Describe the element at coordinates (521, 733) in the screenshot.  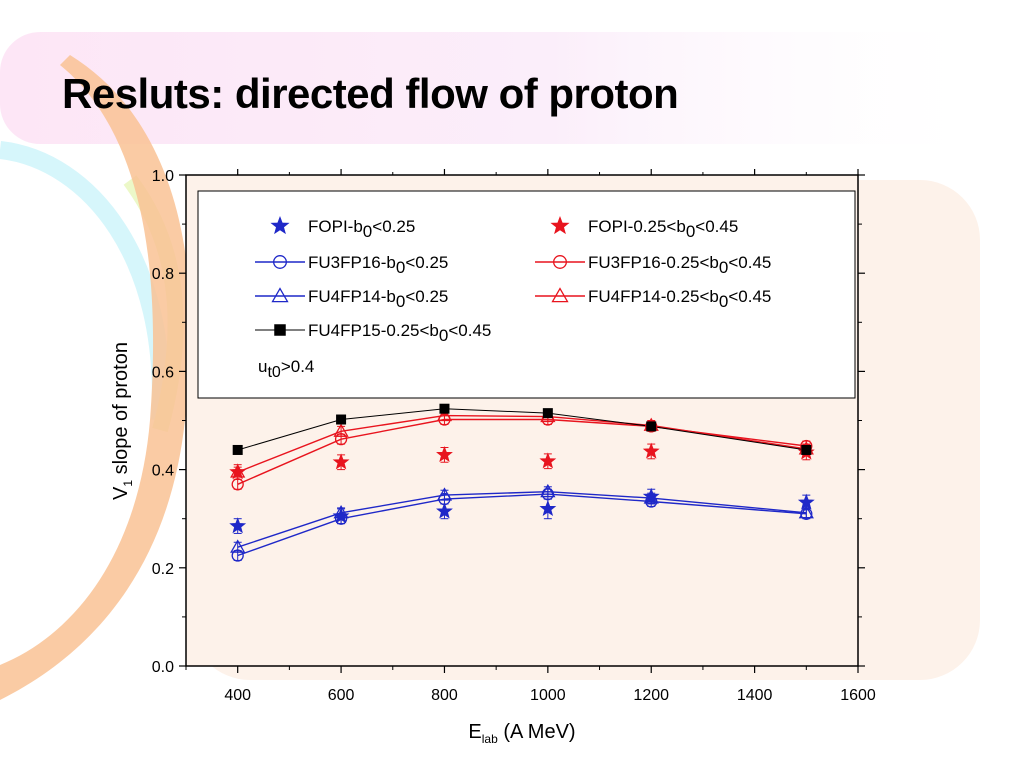
I see `x-axis-label: Elab (A MeV)` at that location.